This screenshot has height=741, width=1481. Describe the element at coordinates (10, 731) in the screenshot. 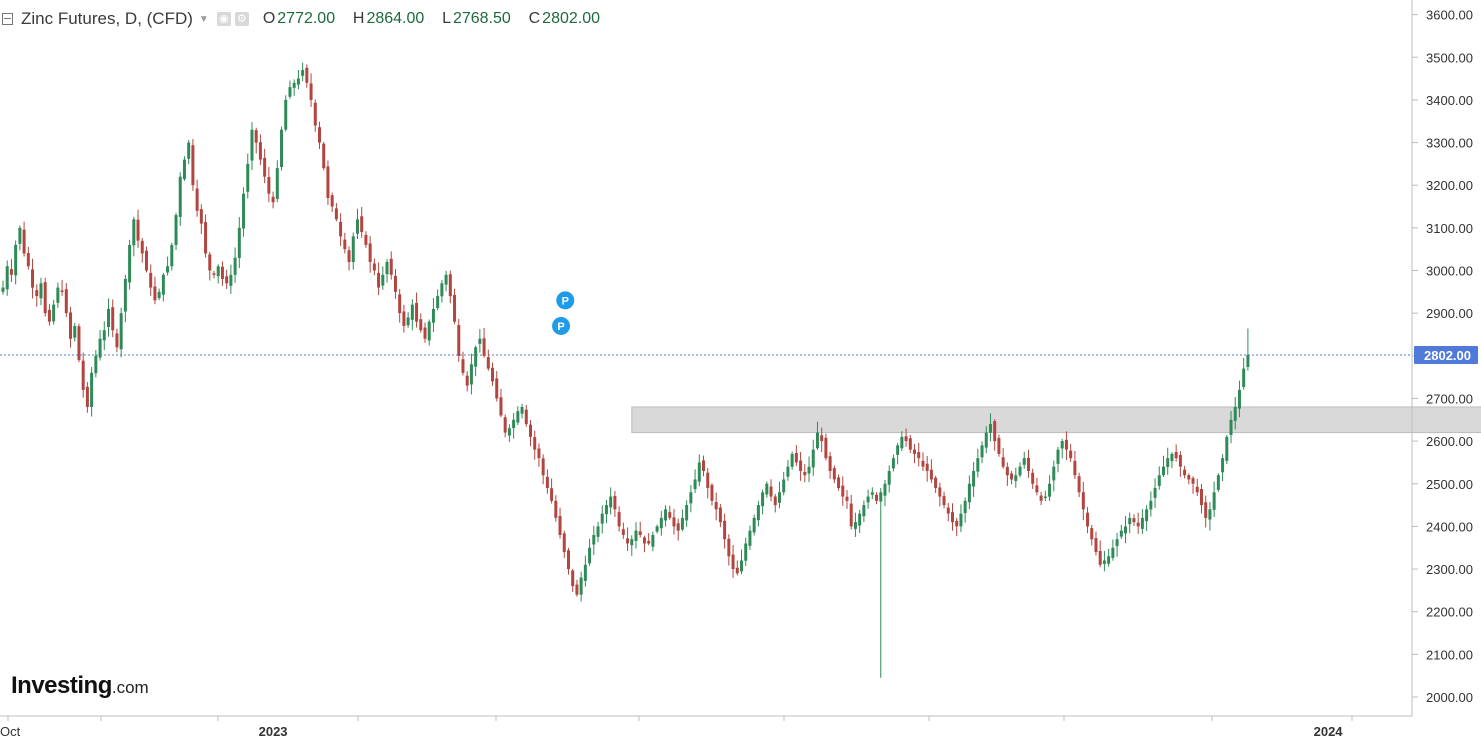

I see `time-tick-label: Oct` at that location.